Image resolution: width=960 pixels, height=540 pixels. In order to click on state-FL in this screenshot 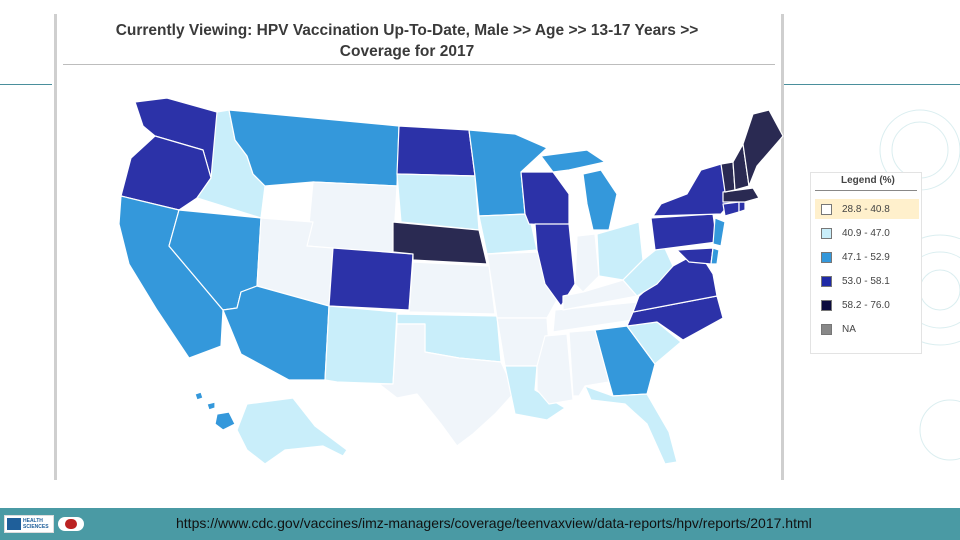, I will do `click(631, 425)`.